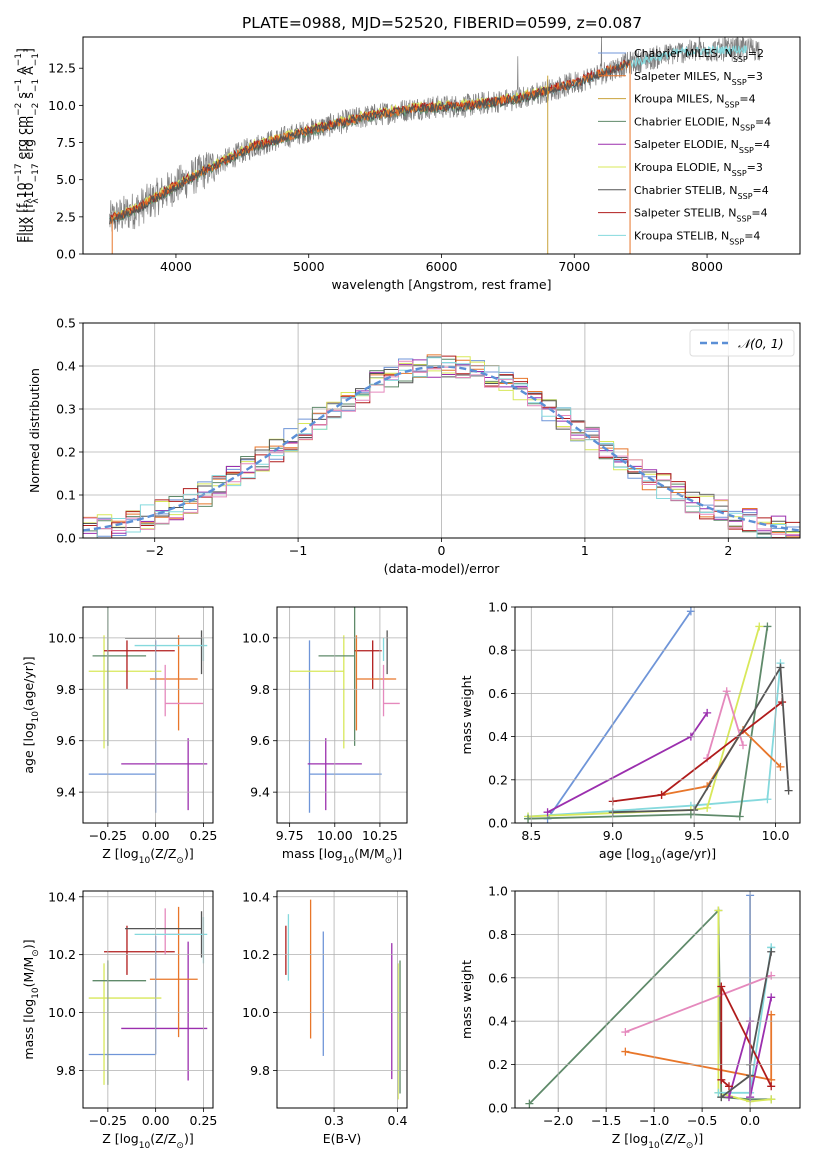 This screenshot has width=819, height=1170. What do you see at coordinates (66, 254) in the screenshot?
I see `y-tick-label: 0.0` at bounding box center [66, 254].